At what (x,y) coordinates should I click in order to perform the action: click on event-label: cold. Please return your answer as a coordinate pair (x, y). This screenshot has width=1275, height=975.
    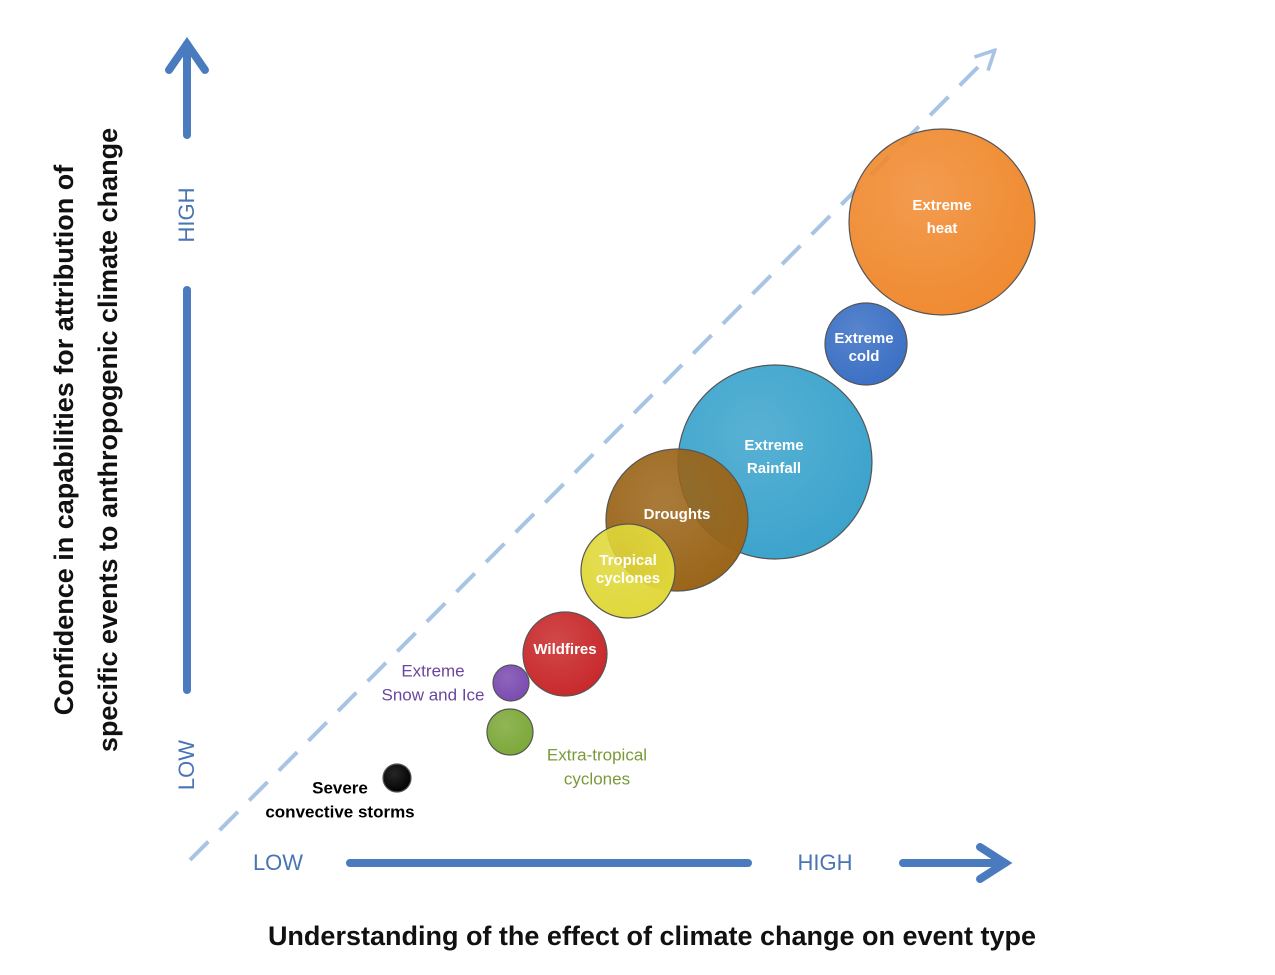
    Looking at the image, I should click on (864, 356).